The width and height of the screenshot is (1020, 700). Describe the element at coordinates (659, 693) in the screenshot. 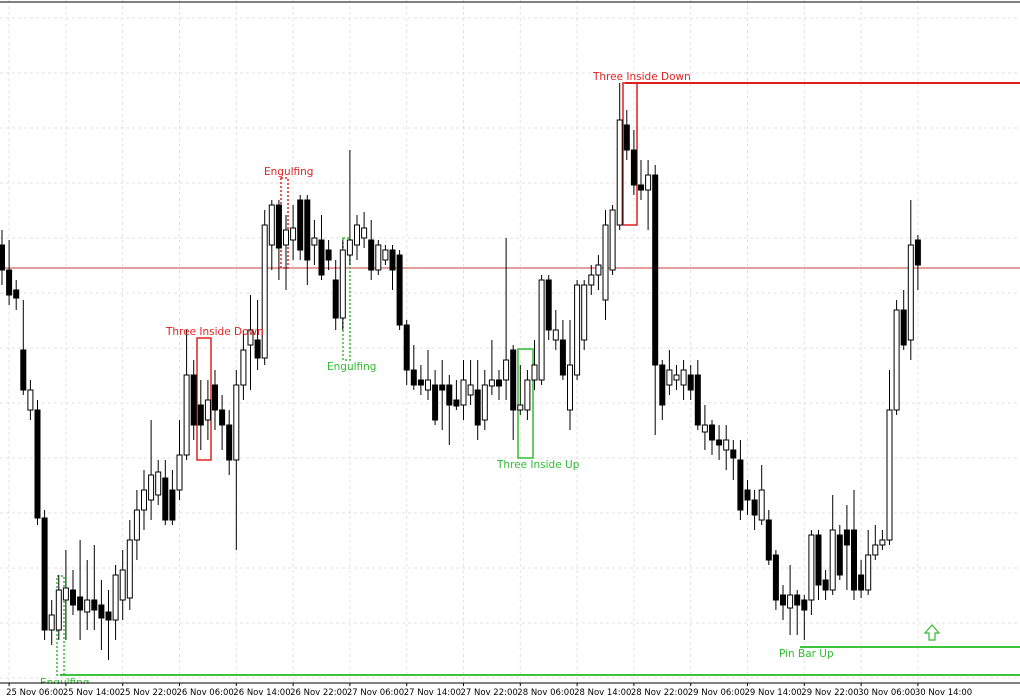

I see `x-tick-label: 28 Nov 22:00` at that location.